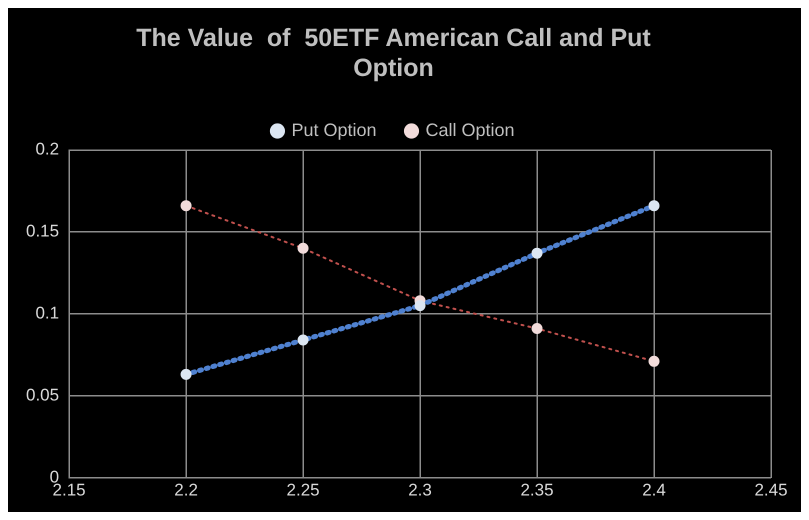 The height and width of the screenshot is (520, 809). What do you see at coordinates (334, 130) in the screenshot?
I see `legend-label: Put Option` at bounding box center [334, 130].